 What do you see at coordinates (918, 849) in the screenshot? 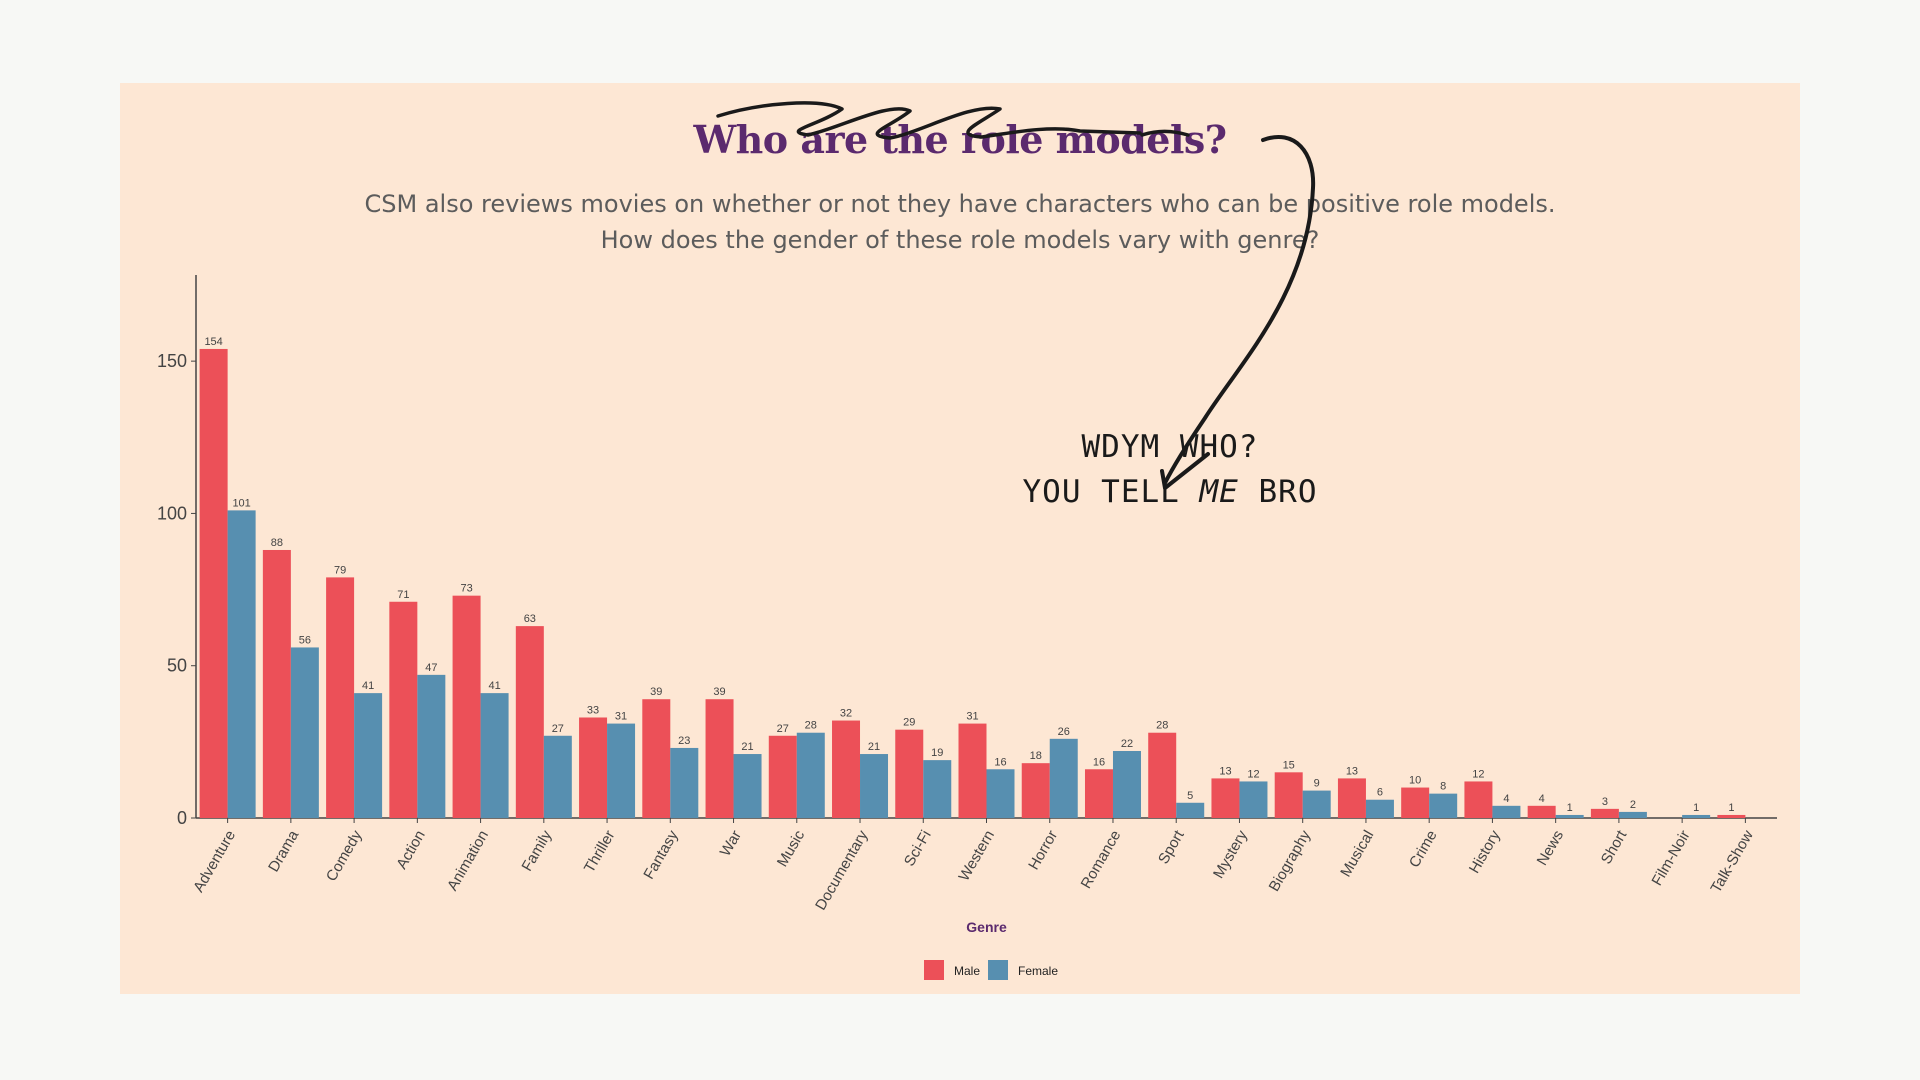
I see `x-tick-label: Sci-Fi` at bounding box center [918, 849].